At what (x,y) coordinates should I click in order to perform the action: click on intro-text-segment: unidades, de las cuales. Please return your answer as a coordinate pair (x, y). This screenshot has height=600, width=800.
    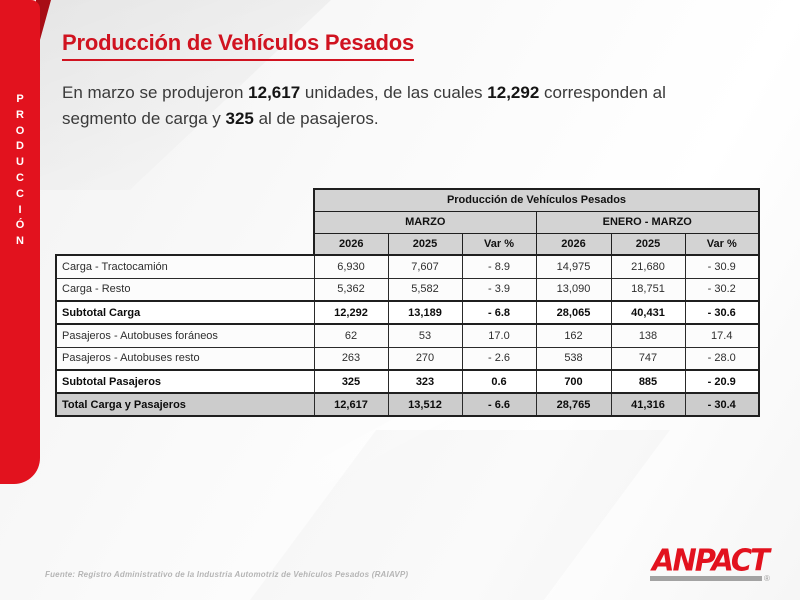
    Looking at the image, I should click on (394, 92).